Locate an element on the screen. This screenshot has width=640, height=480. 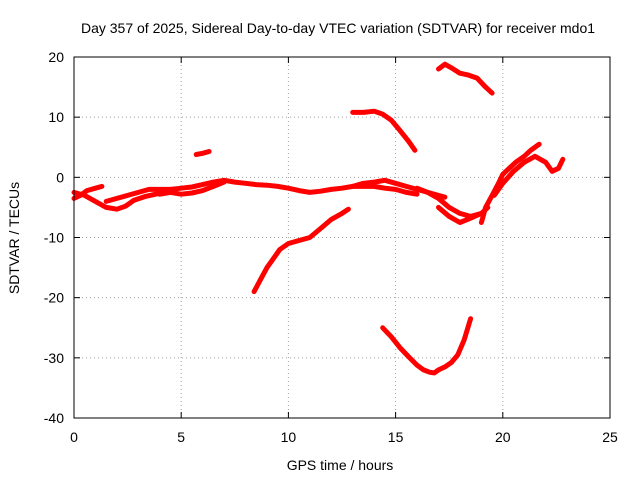
x-tick-label: 15 is located at coordinates (396, 437).